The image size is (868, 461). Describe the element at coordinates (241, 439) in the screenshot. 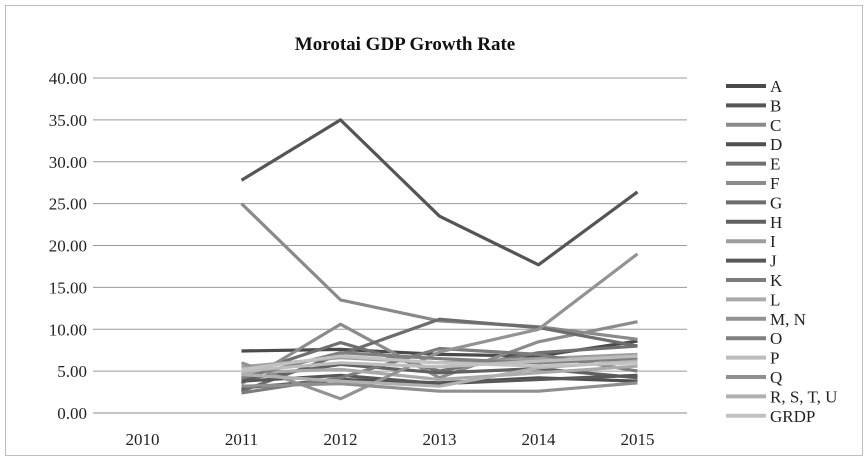

I see `x-tick-label: 2011` at that location.